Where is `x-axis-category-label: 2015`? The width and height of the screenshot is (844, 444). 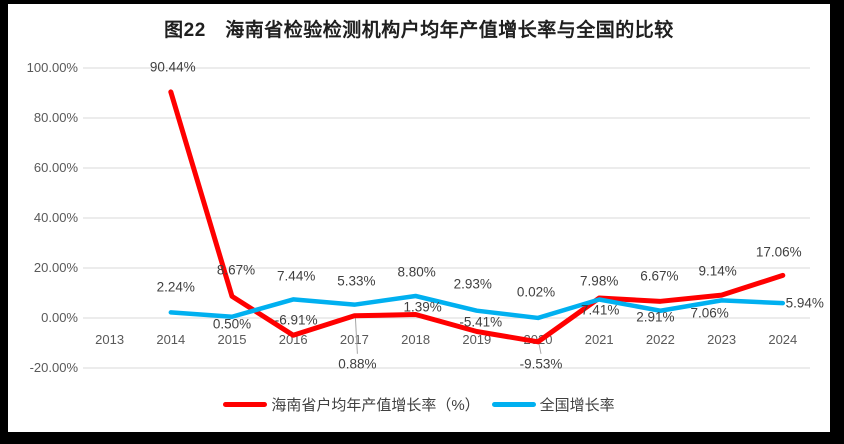
x-axis-category-label: 2015 is located at coordinates (232, 339).